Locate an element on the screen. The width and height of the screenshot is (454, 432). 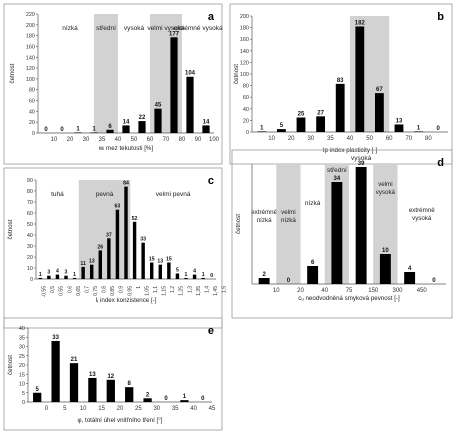
bar-value-label: 2 is located at coordinates (148, 395).